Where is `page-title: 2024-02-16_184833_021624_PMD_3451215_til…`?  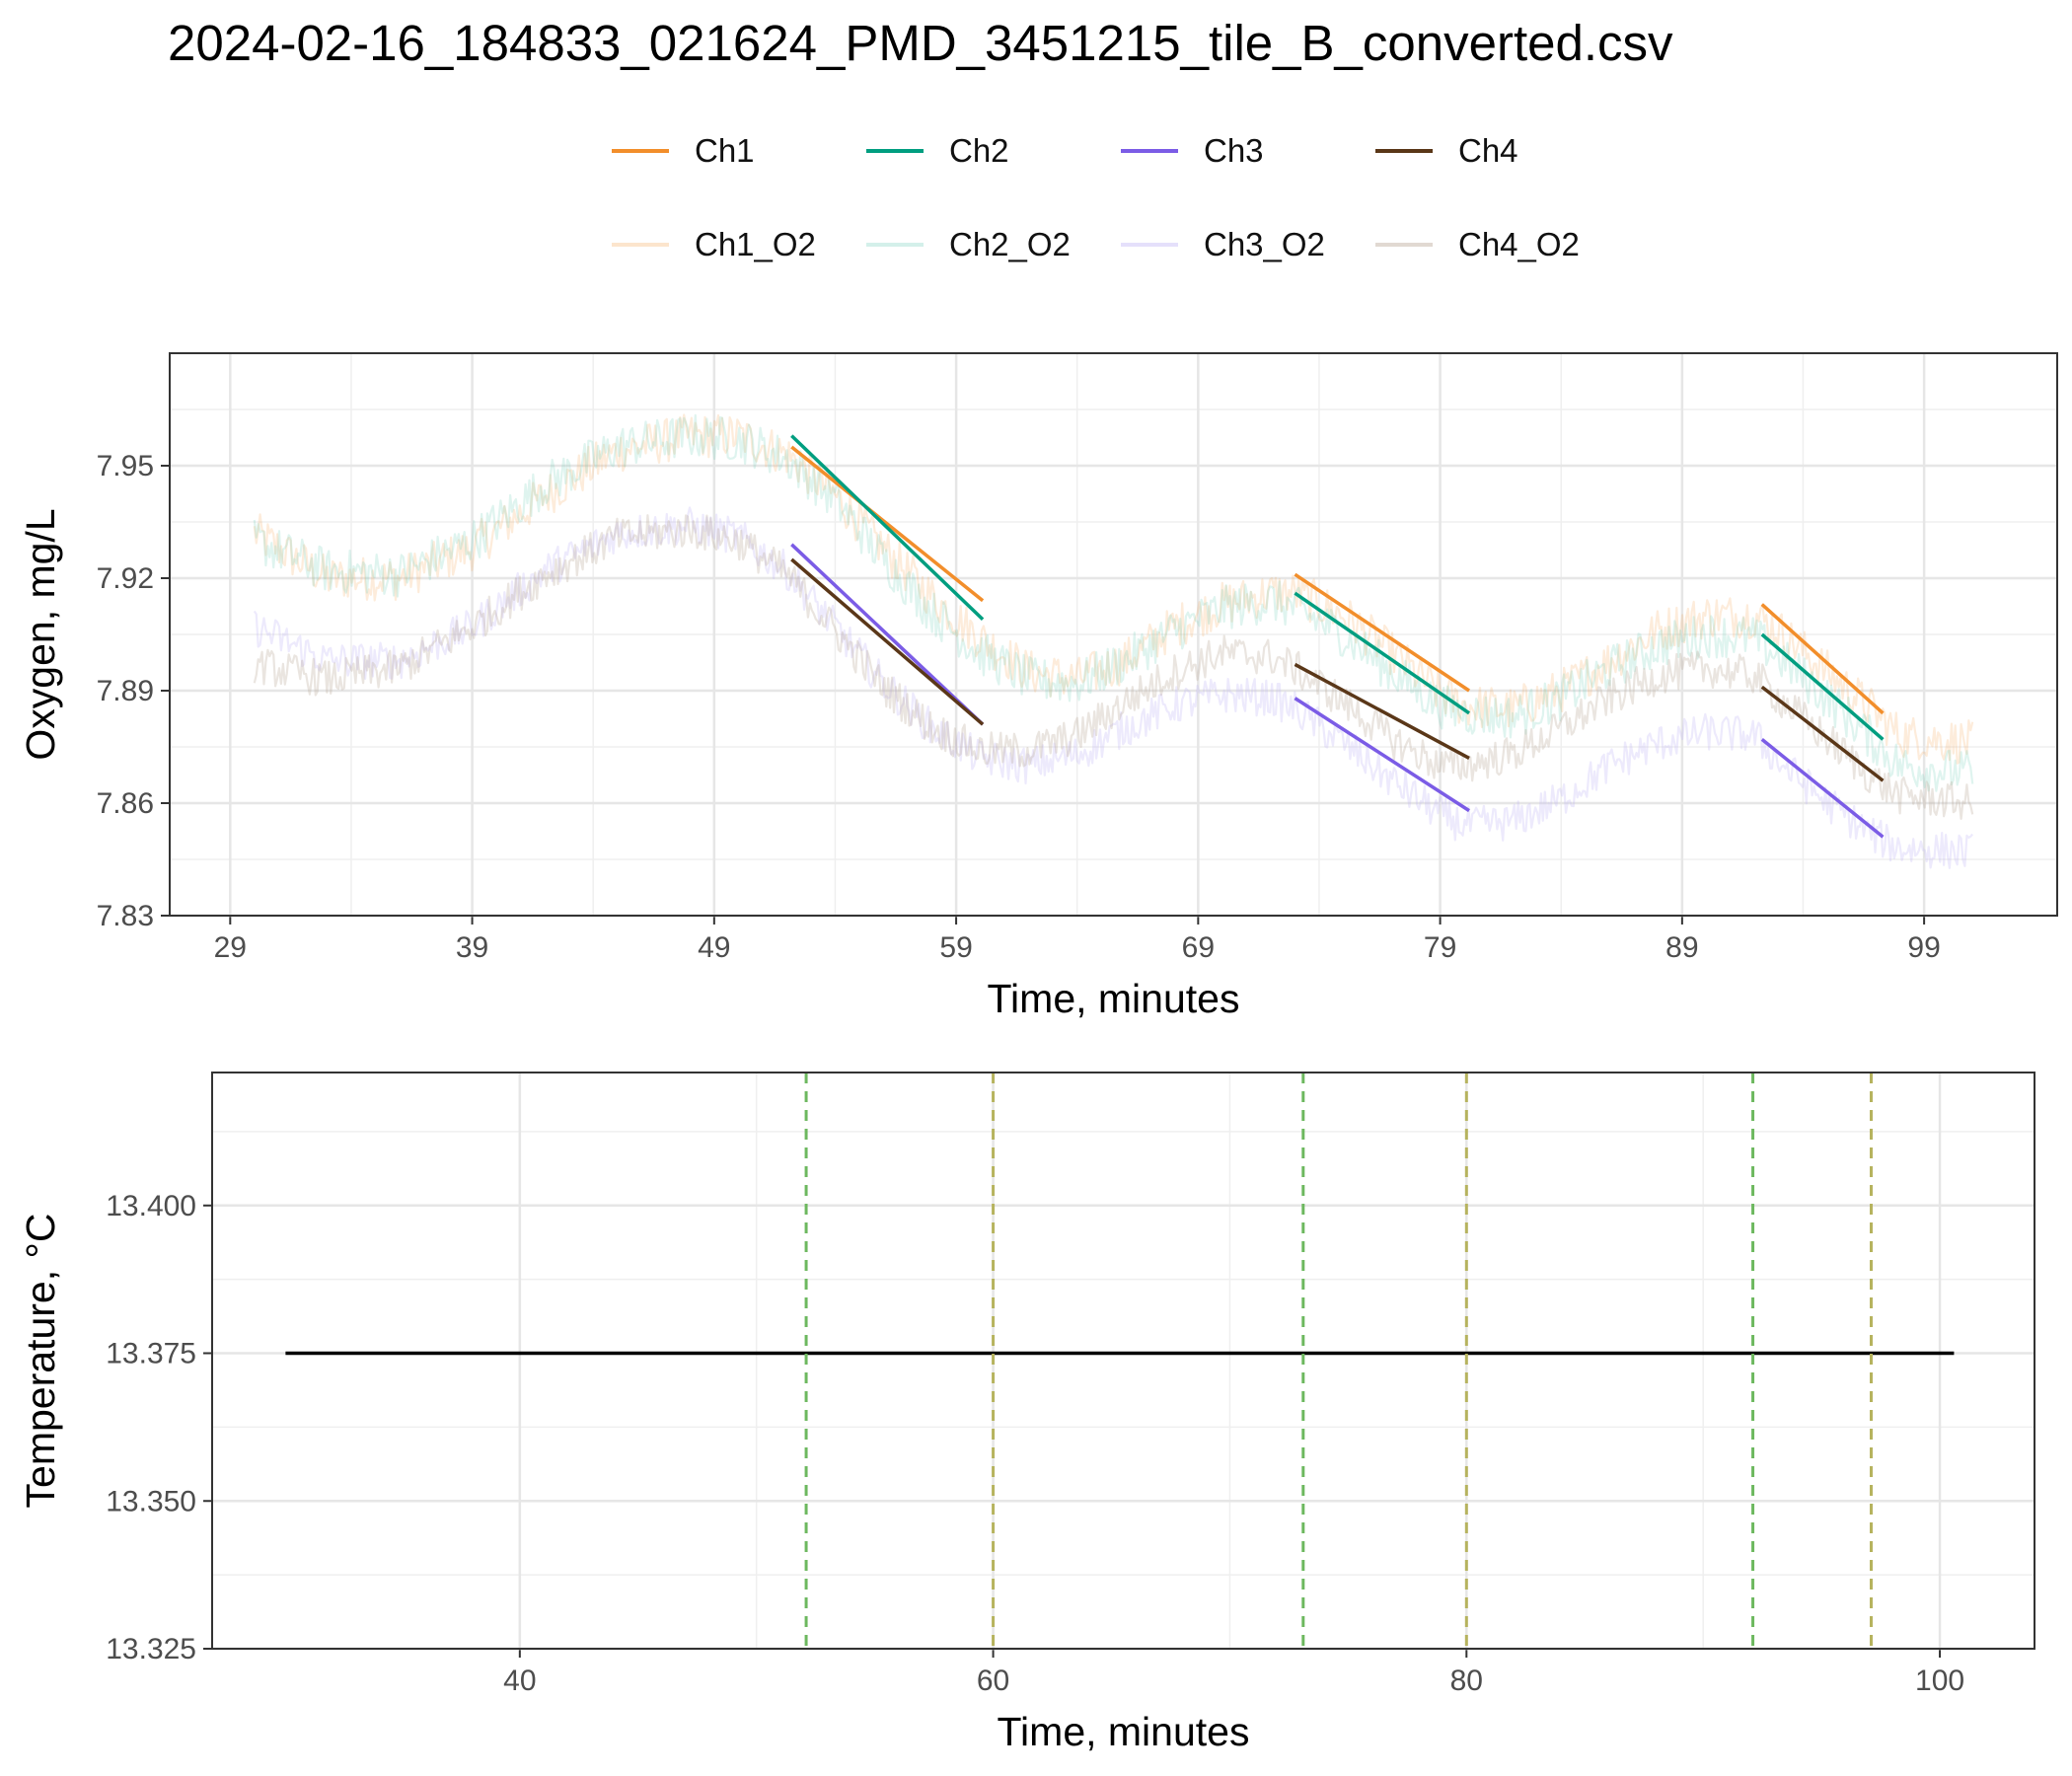
page-title: 2024-02-16_184833_021624_PMD_3451215_til… is located at coordinates (921, 43).